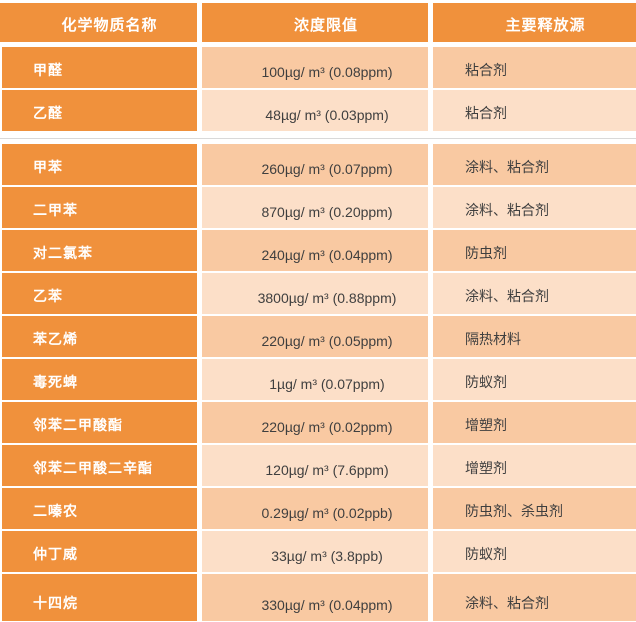 This screenshot has width=636, height=622. Describe the element at coordinates (315, 293) in the screenshot. I see `concentration-limit-cell: 3800µg/ m³ (0.88ppm)` at that location.